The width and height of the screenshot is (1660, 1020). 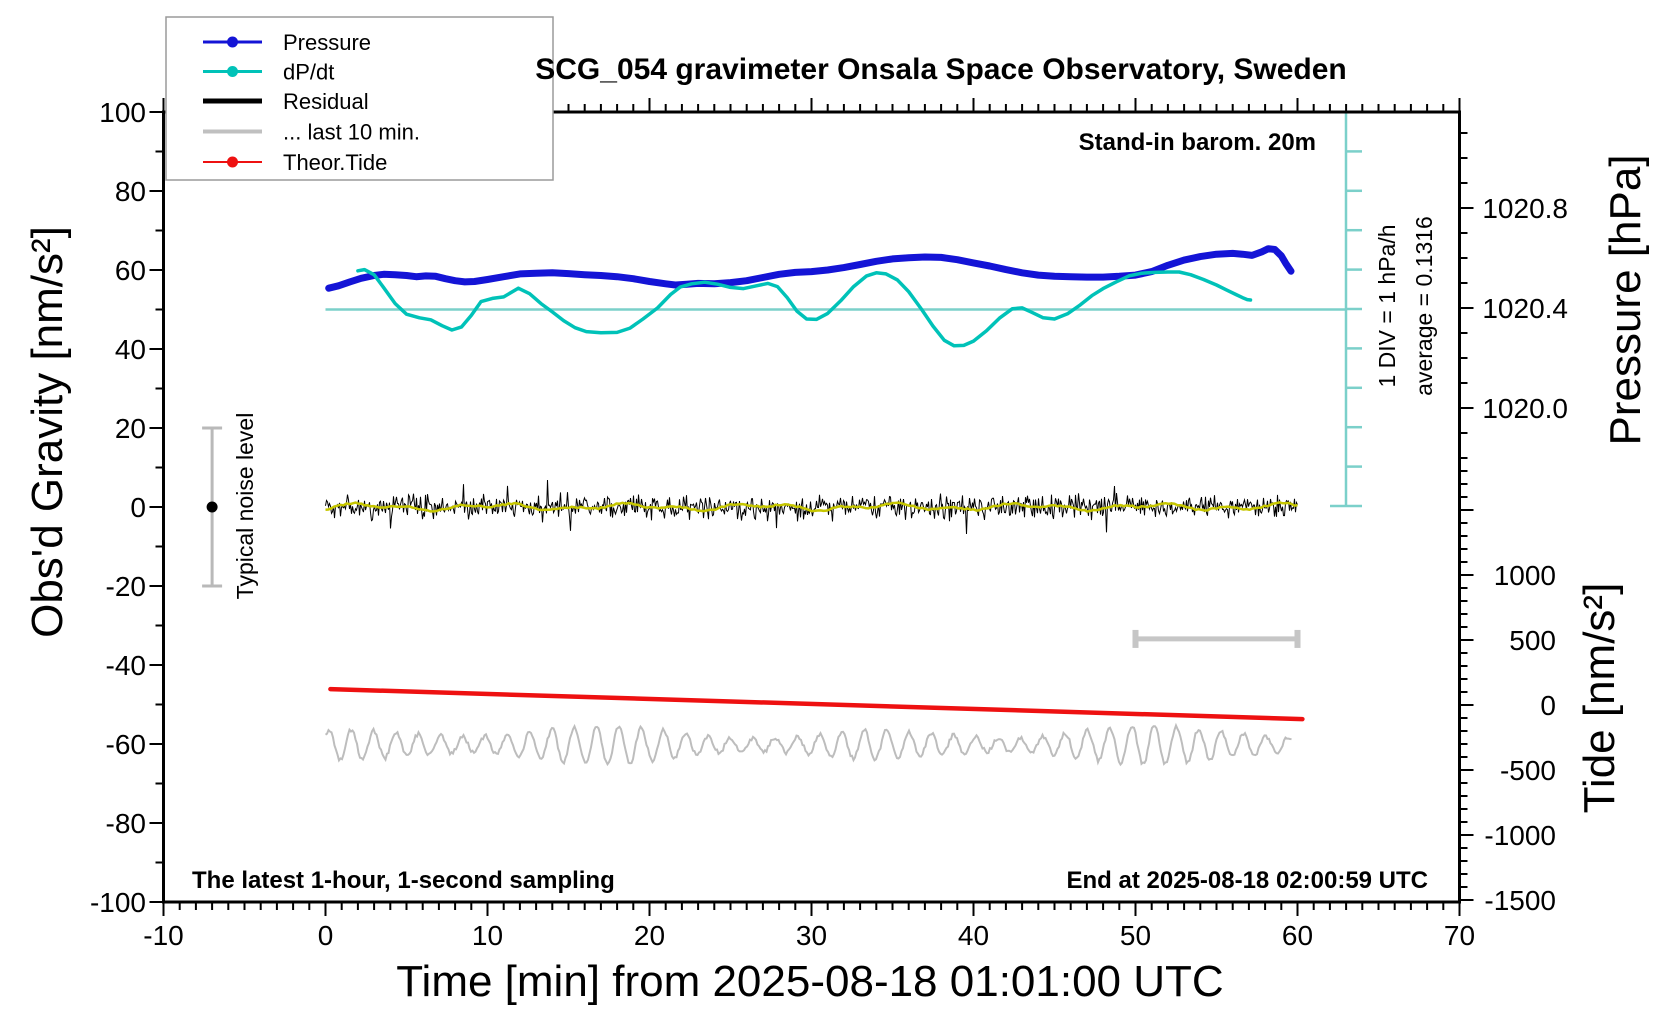 What do you see at coordinates (1525, 308) in the screenshot?
I see `pressure-tick-label: 1020.4` at bounding box center [1525, 308].